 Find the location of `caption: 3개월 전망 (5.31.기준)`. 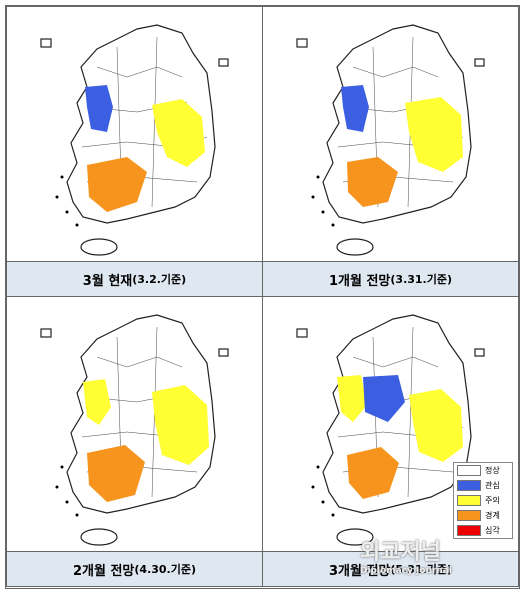

caption: 3개월 전망 (5.31.기준) is located at coordinates (390, 568).